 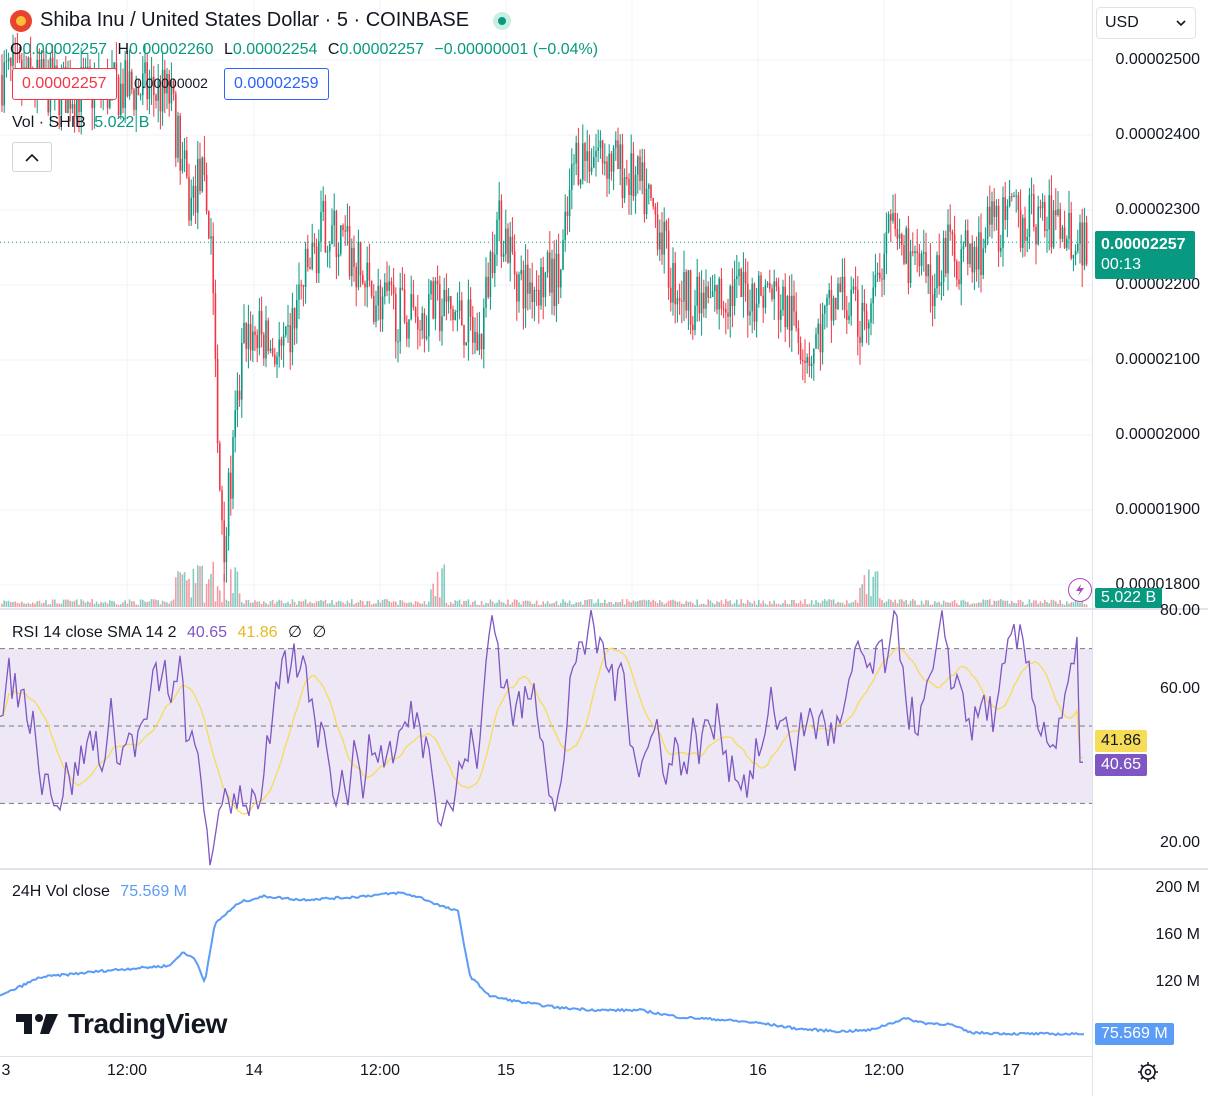 What do you see at coordinates (1146, 23) in the screenshot?
I see `currency-select: USD` at bounding box center [1146, 23].